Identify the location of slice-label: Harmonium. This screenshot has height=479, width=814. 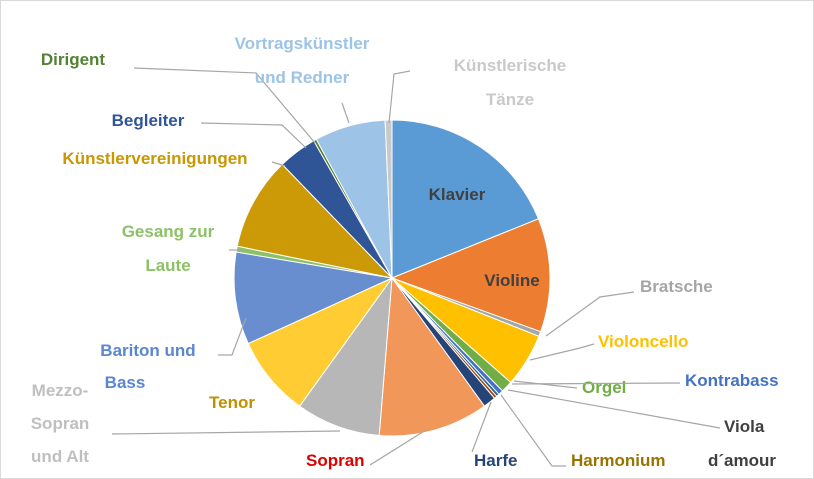
(618, 460).